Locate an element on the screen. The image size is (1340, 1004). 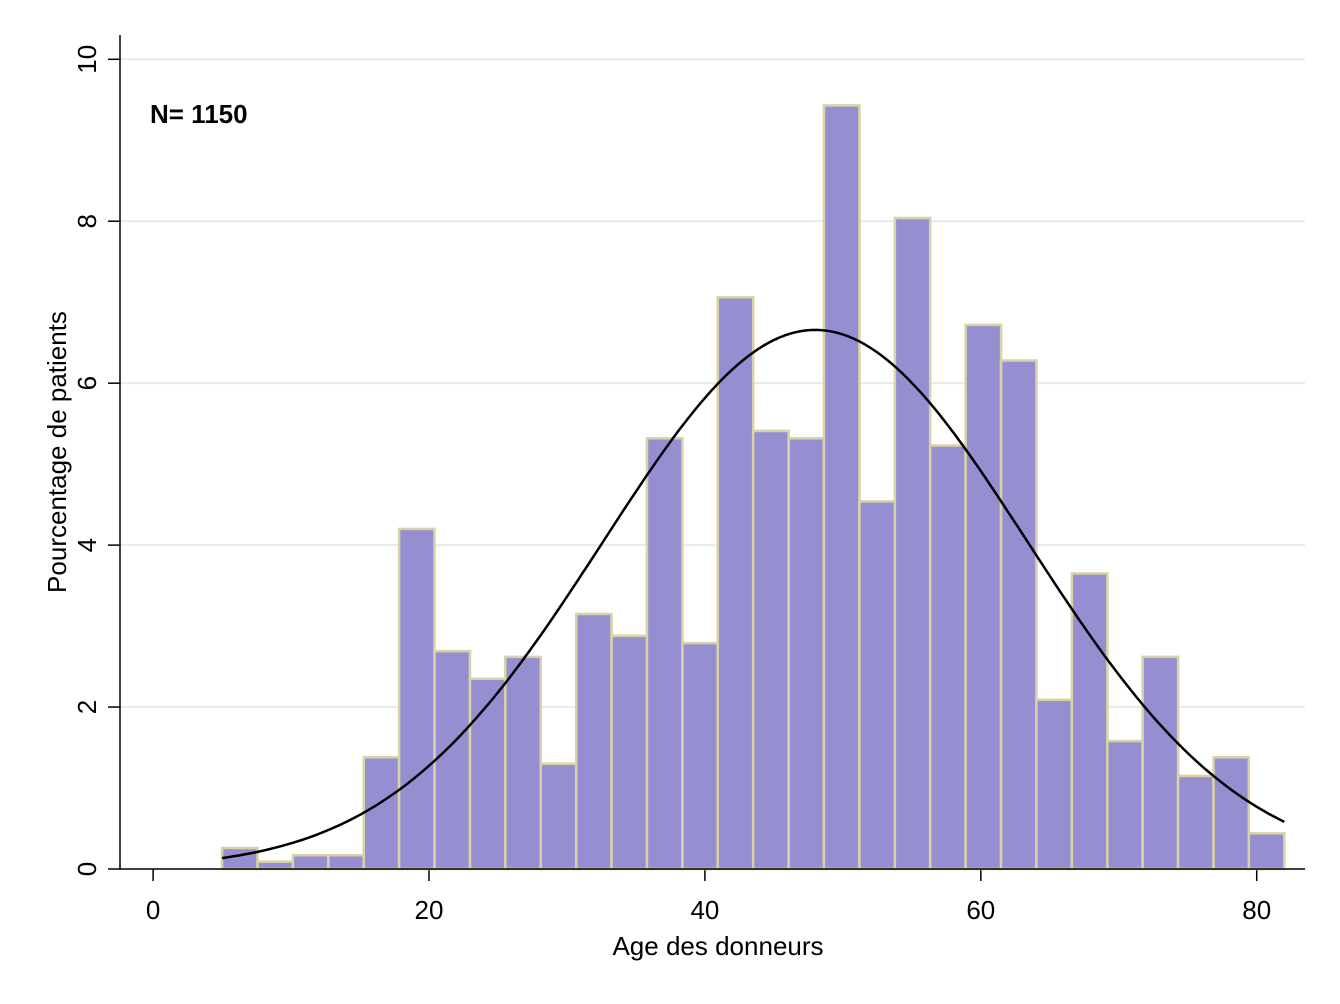
x-tick-label: 20 is located at coordinates (429, 910).